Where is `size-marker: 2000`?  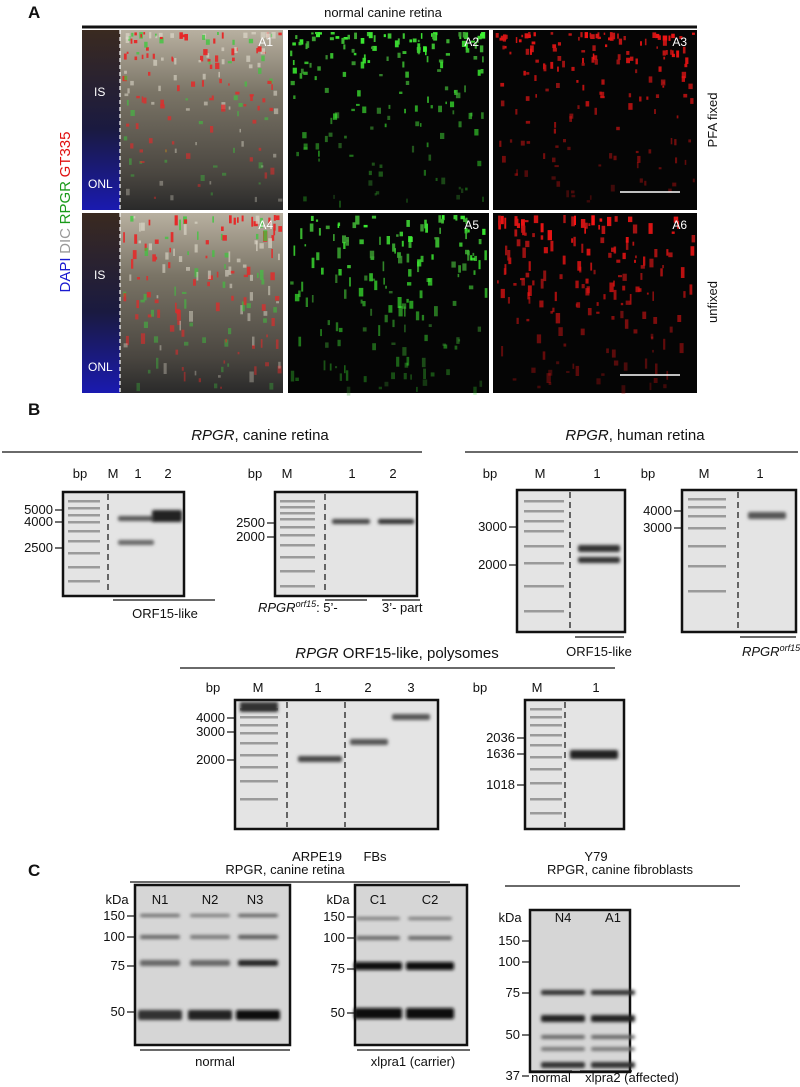 size-marker: 2000 is located at coordinates (492, 564).